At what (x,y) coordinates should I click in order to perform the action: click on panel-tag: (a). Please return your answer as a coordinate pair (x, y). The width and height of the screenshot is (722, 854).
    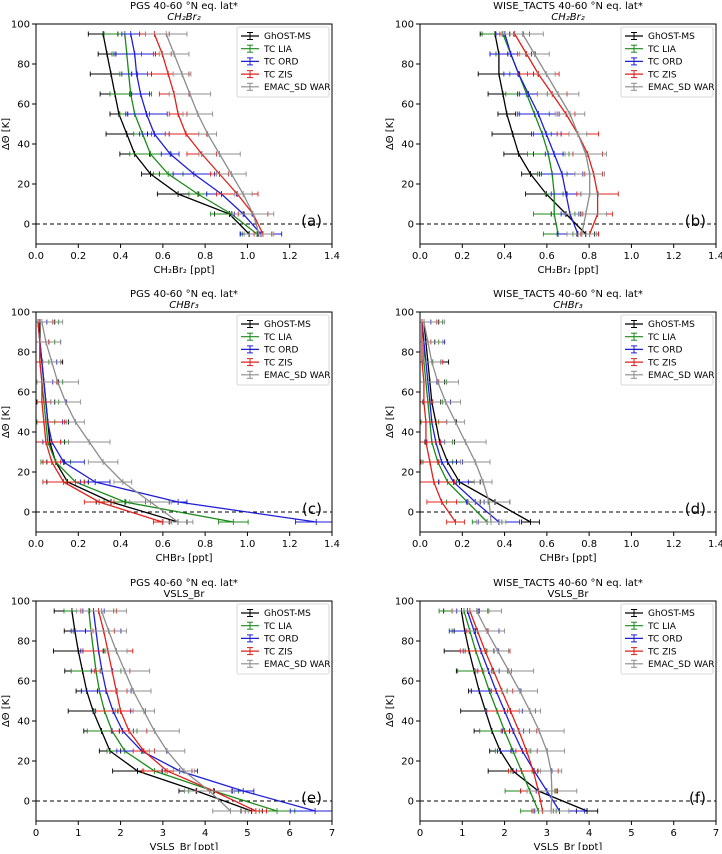
    Looking at the image, I should click on (311, 221).